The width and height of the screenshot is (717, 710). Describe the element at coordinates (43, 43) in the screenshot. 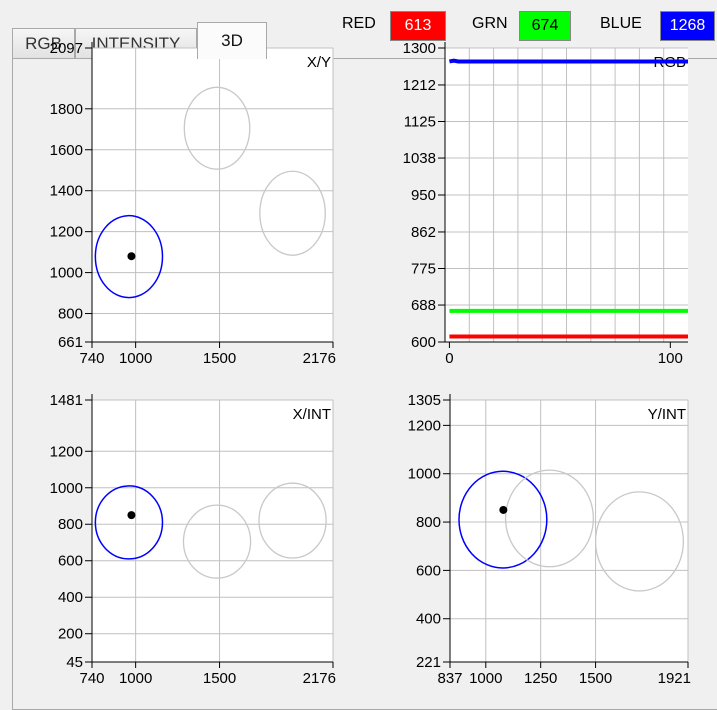

I see `tab-rgb: RGB` at that location.